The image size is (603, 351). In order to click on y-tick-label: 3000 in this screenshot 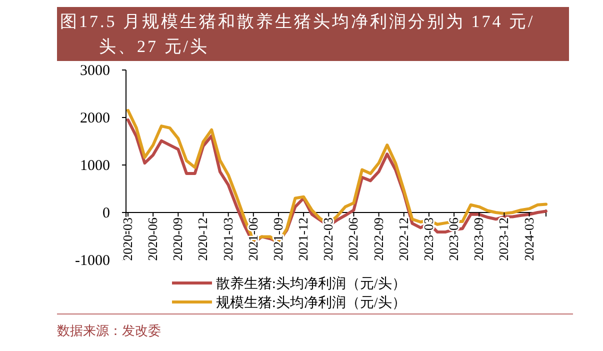, I will do `click(95, 71)`.